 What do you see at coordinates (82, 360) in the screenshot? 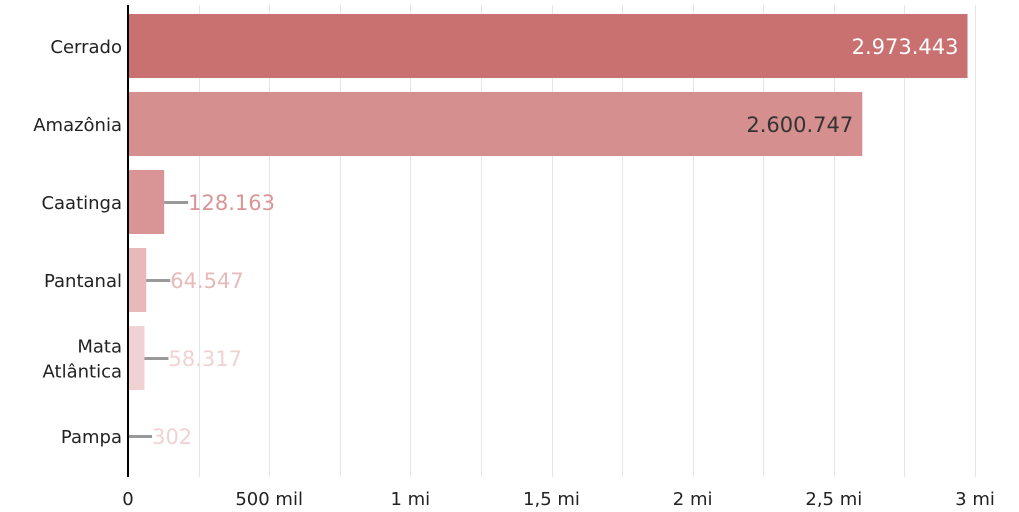
I see `category-label: Mata Atlântica` at bounding box center [82, 360].